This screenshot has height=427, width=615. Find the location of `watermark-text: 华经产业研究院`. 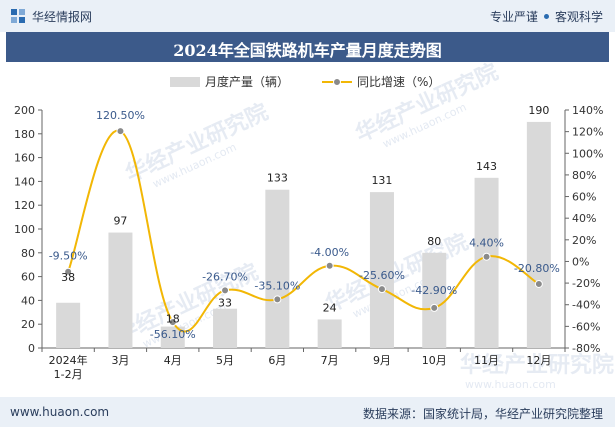

watermark-text: 华经产业研究院 is located at coordinates (537, 365).